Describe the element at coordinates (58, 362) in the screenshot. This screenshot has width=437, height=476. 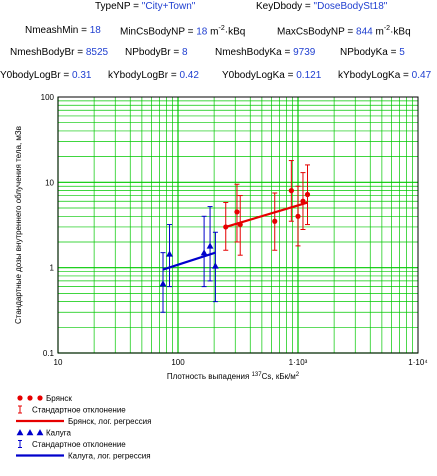
I see `x-tick-label: 10` at that location.